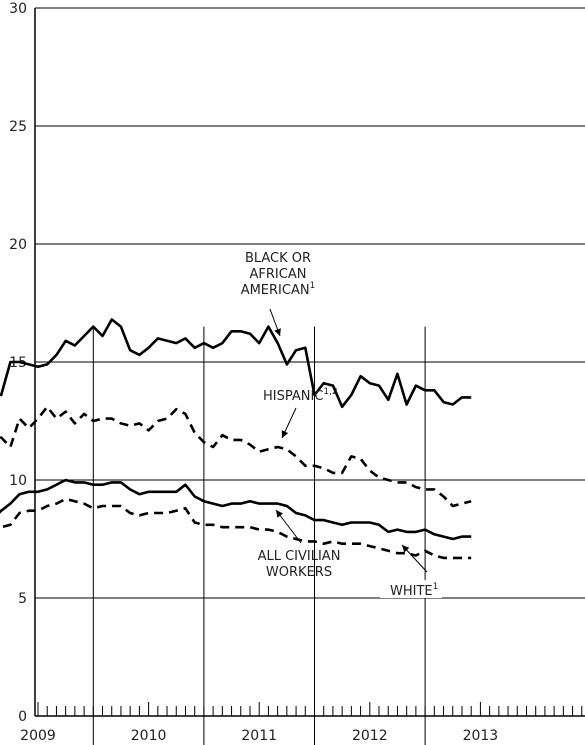  I want to click on series-line-black-or-african-american, so click(236, 363).